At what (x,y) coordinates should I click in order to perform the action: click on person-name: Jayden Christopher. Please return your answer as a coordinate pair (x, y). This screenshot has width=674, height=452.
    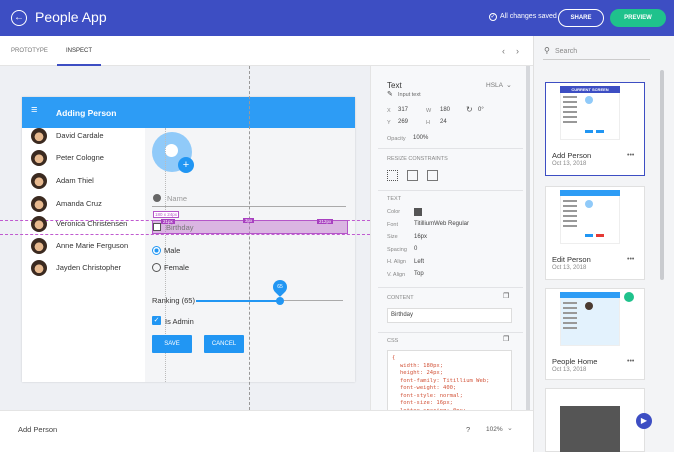
    Looking at the image, I should click on (89, 267).